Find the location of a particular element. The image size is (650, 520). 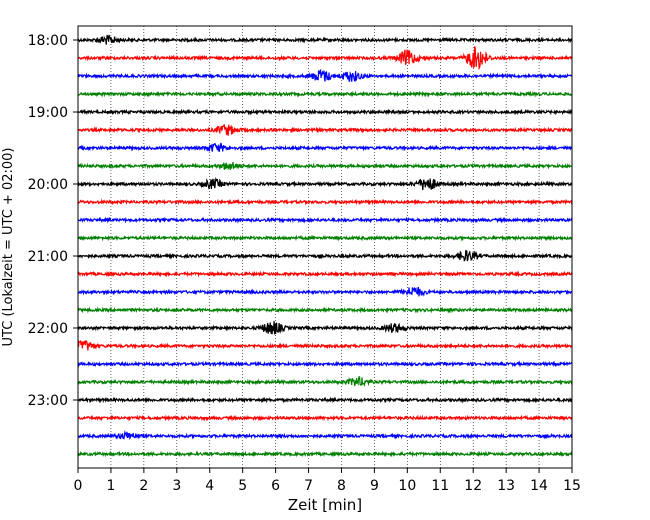

x-tick-label: 10 is located at coordinates (407, 486).